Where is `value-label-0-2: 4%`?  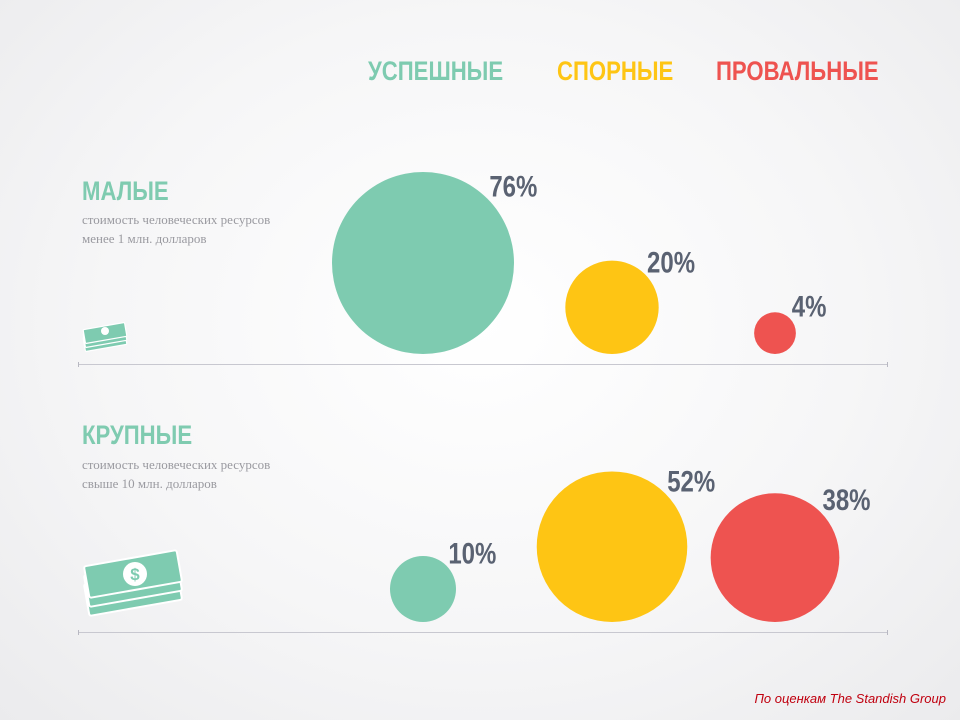
value-label-0-2: 4% is located at coordinates (809, 306).